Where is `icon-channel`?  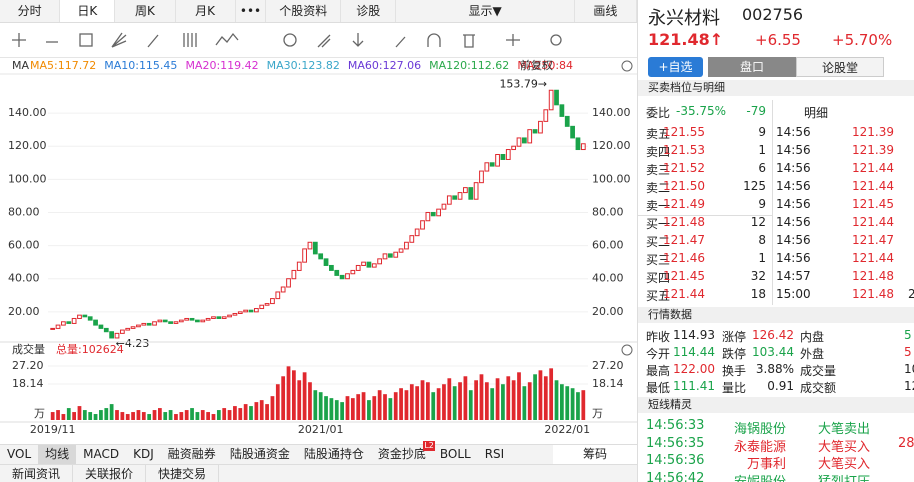
icon-channel is located at coordinates (153, 41).